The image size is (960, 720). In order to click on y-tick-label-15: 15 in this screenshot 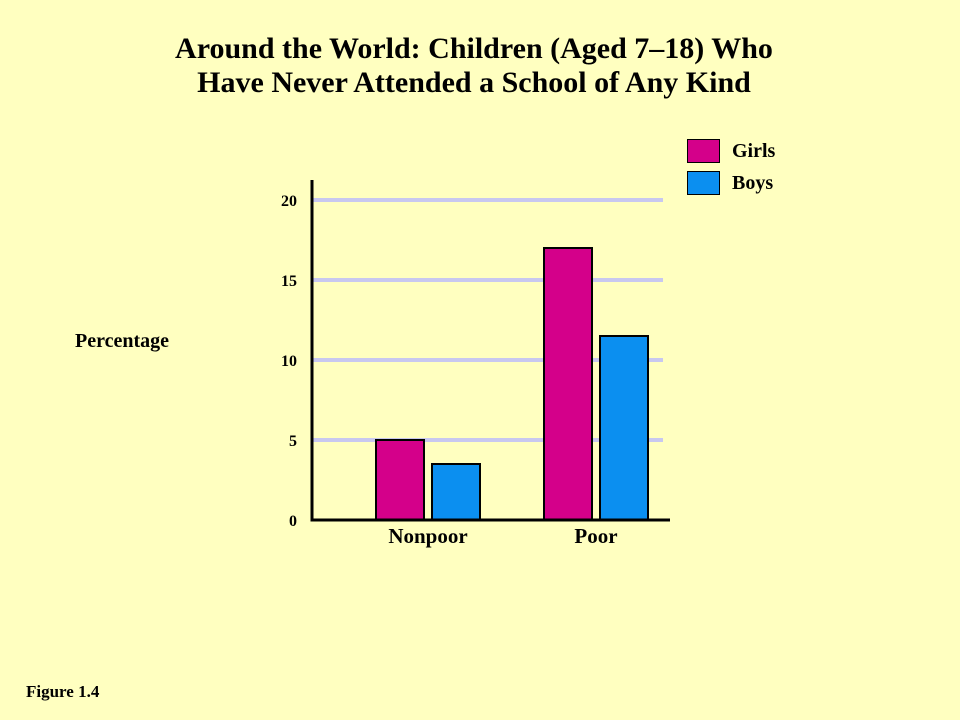, I will do `click(289, 281)`.